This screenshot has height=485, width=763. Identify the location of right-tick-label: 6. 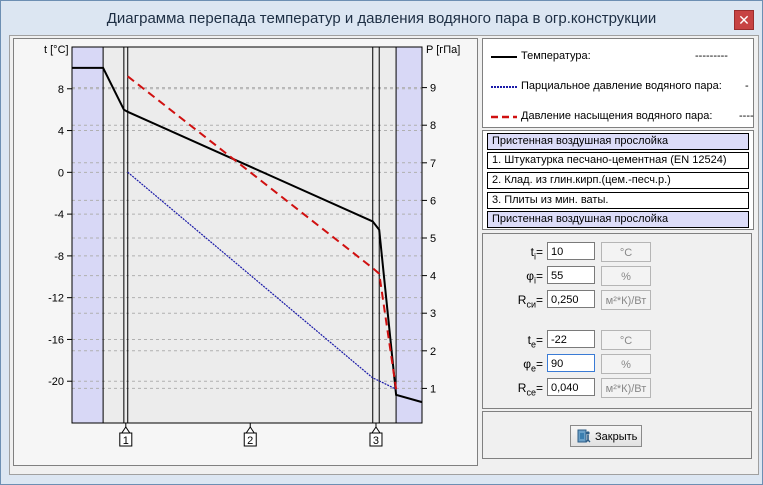
(433, 201).